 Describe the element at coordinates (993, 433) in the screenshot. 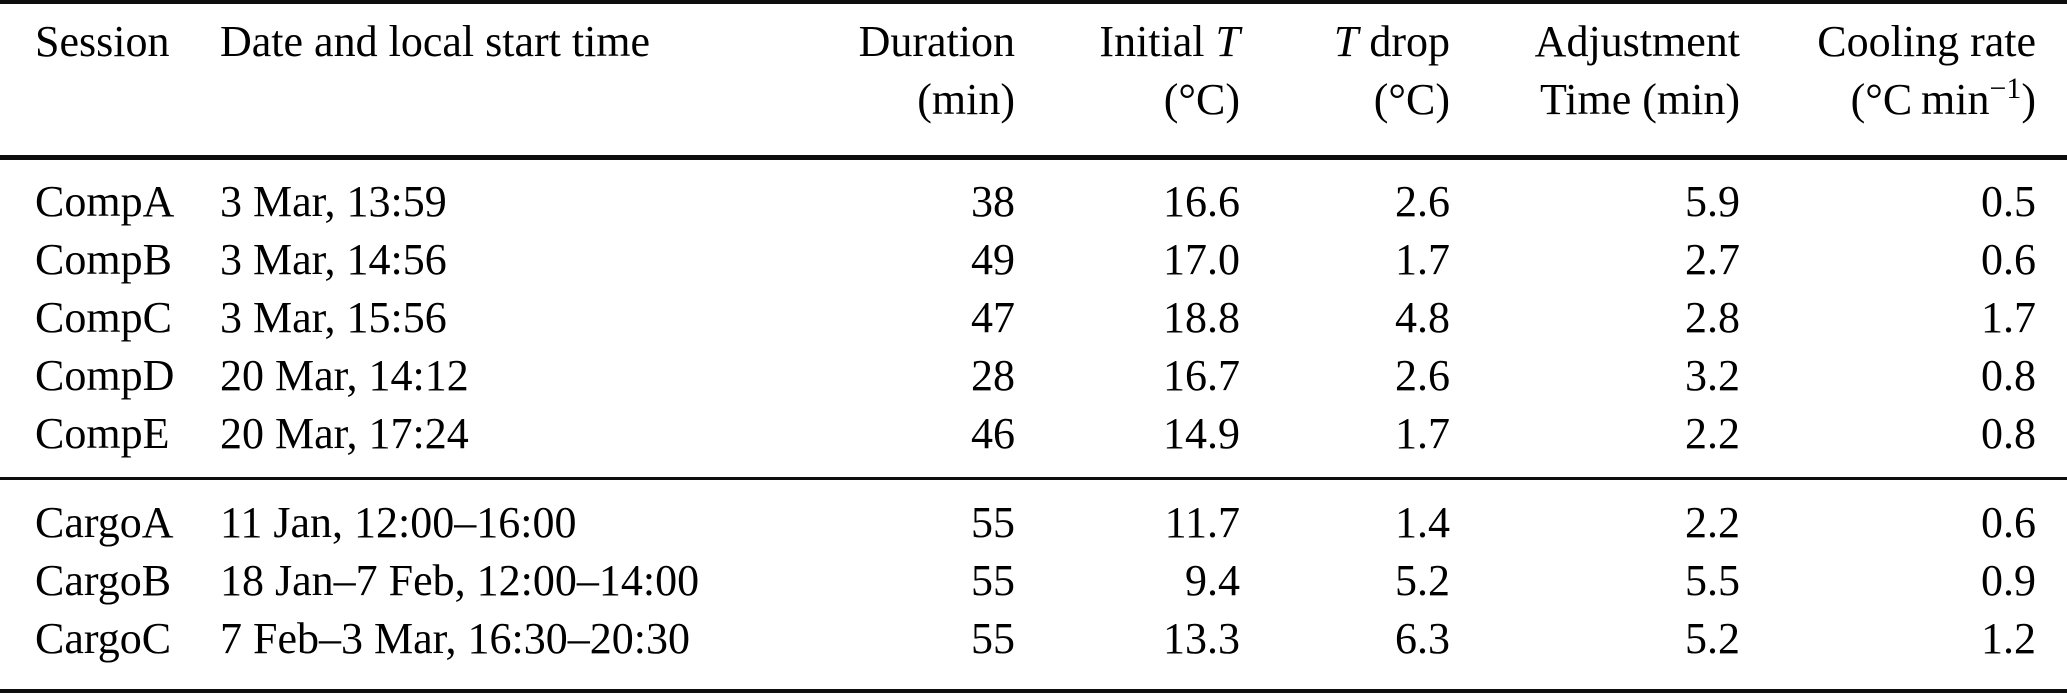

I see `cell-duration: 46` at that location.